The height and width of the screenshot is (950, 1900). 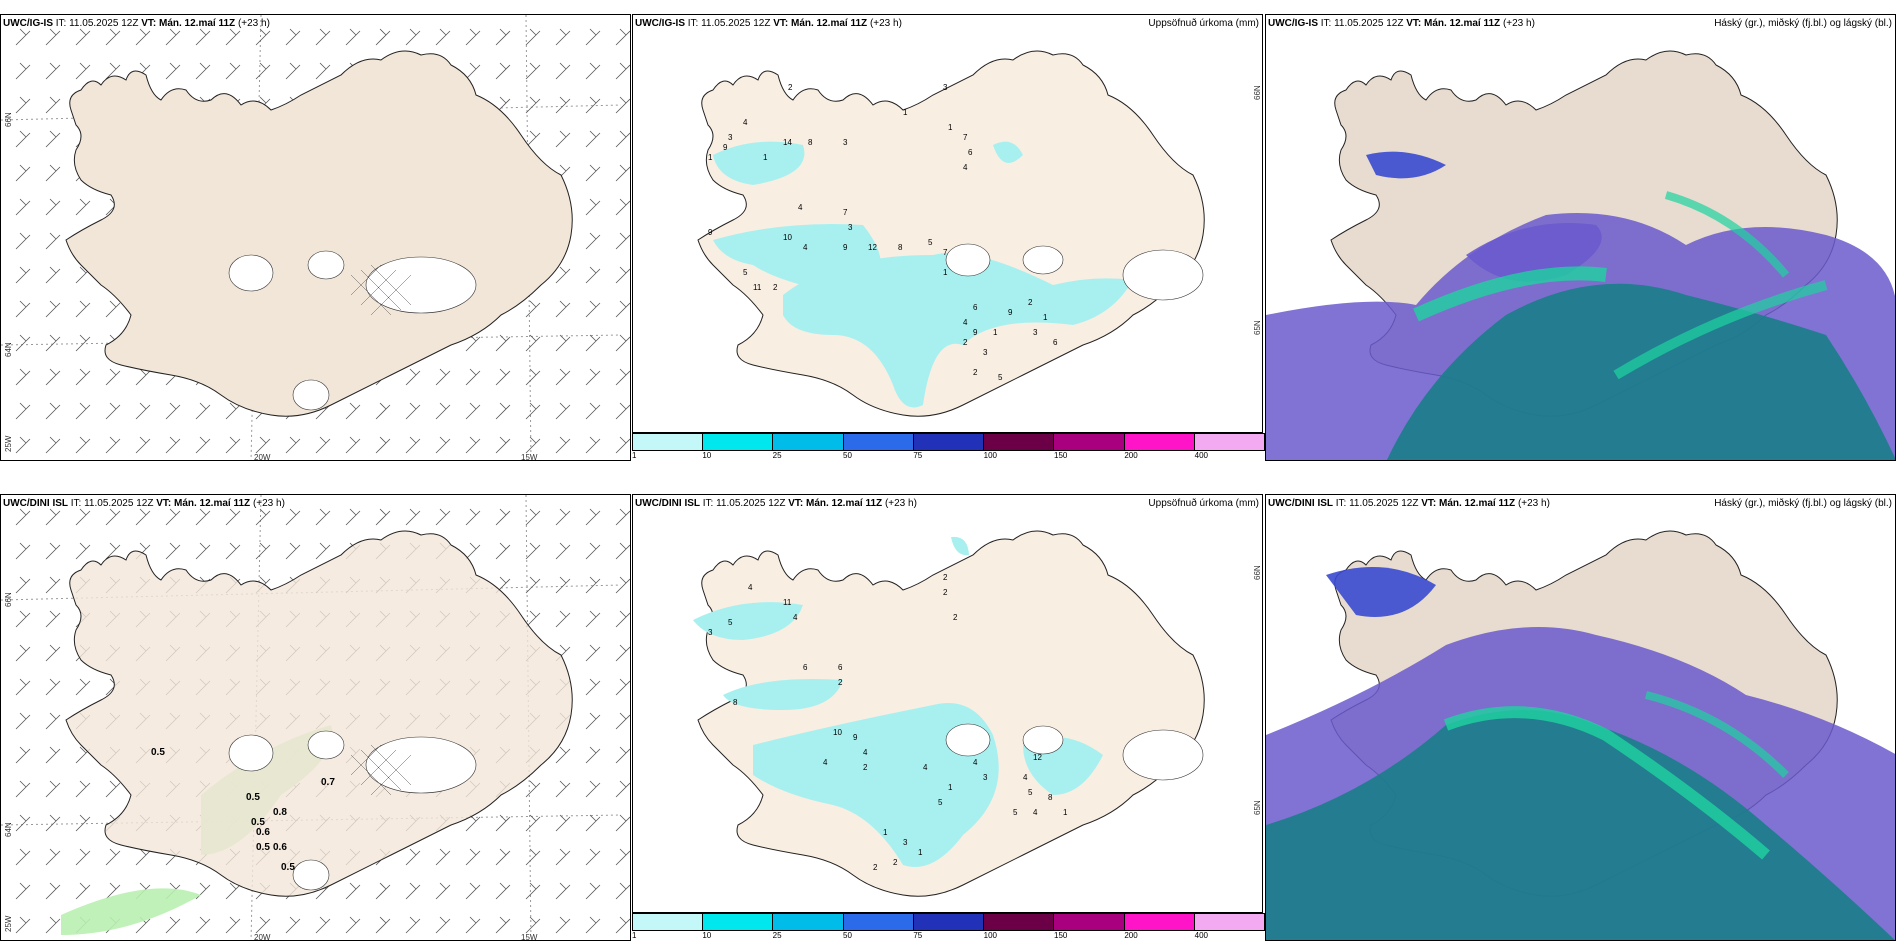 I want to click on lat-label: 66N, so click(x=8, y=599).